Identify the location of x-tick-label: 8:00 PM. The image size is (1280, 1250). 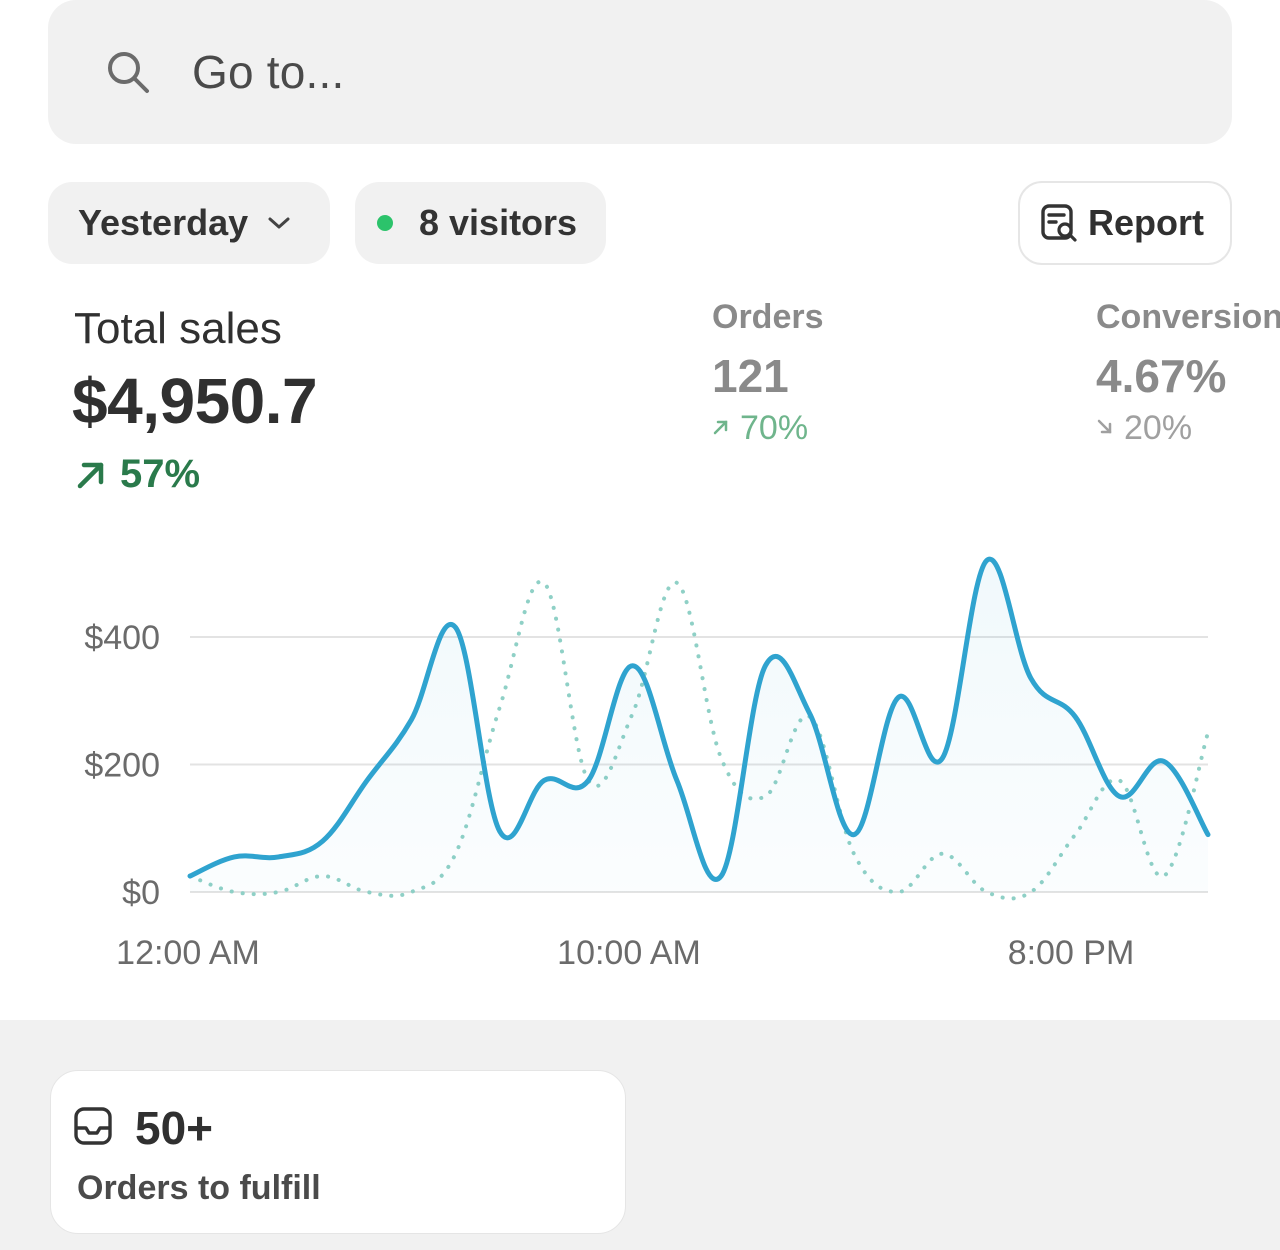
(1071, 953).